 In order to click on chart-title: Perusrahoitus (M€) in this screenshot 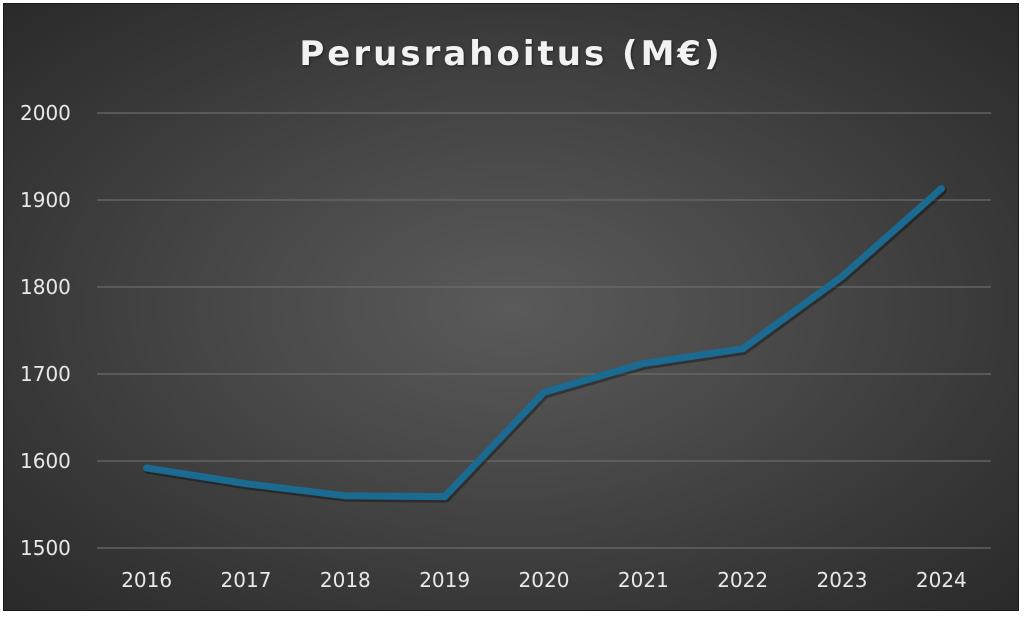, I will do `click(511, 54)`.